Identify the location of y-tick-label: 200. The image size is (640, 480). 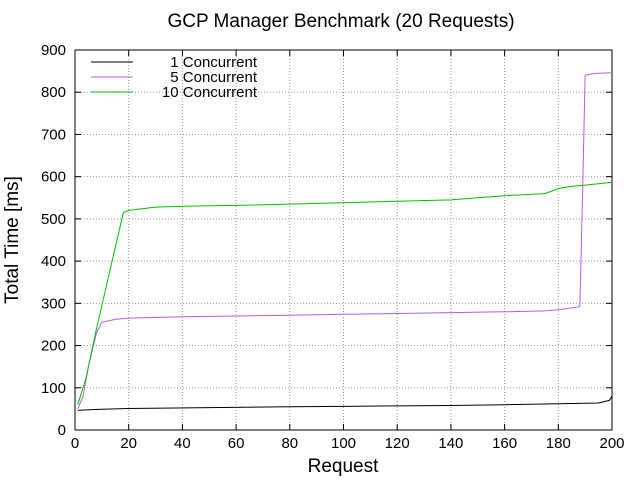
(53, 346).